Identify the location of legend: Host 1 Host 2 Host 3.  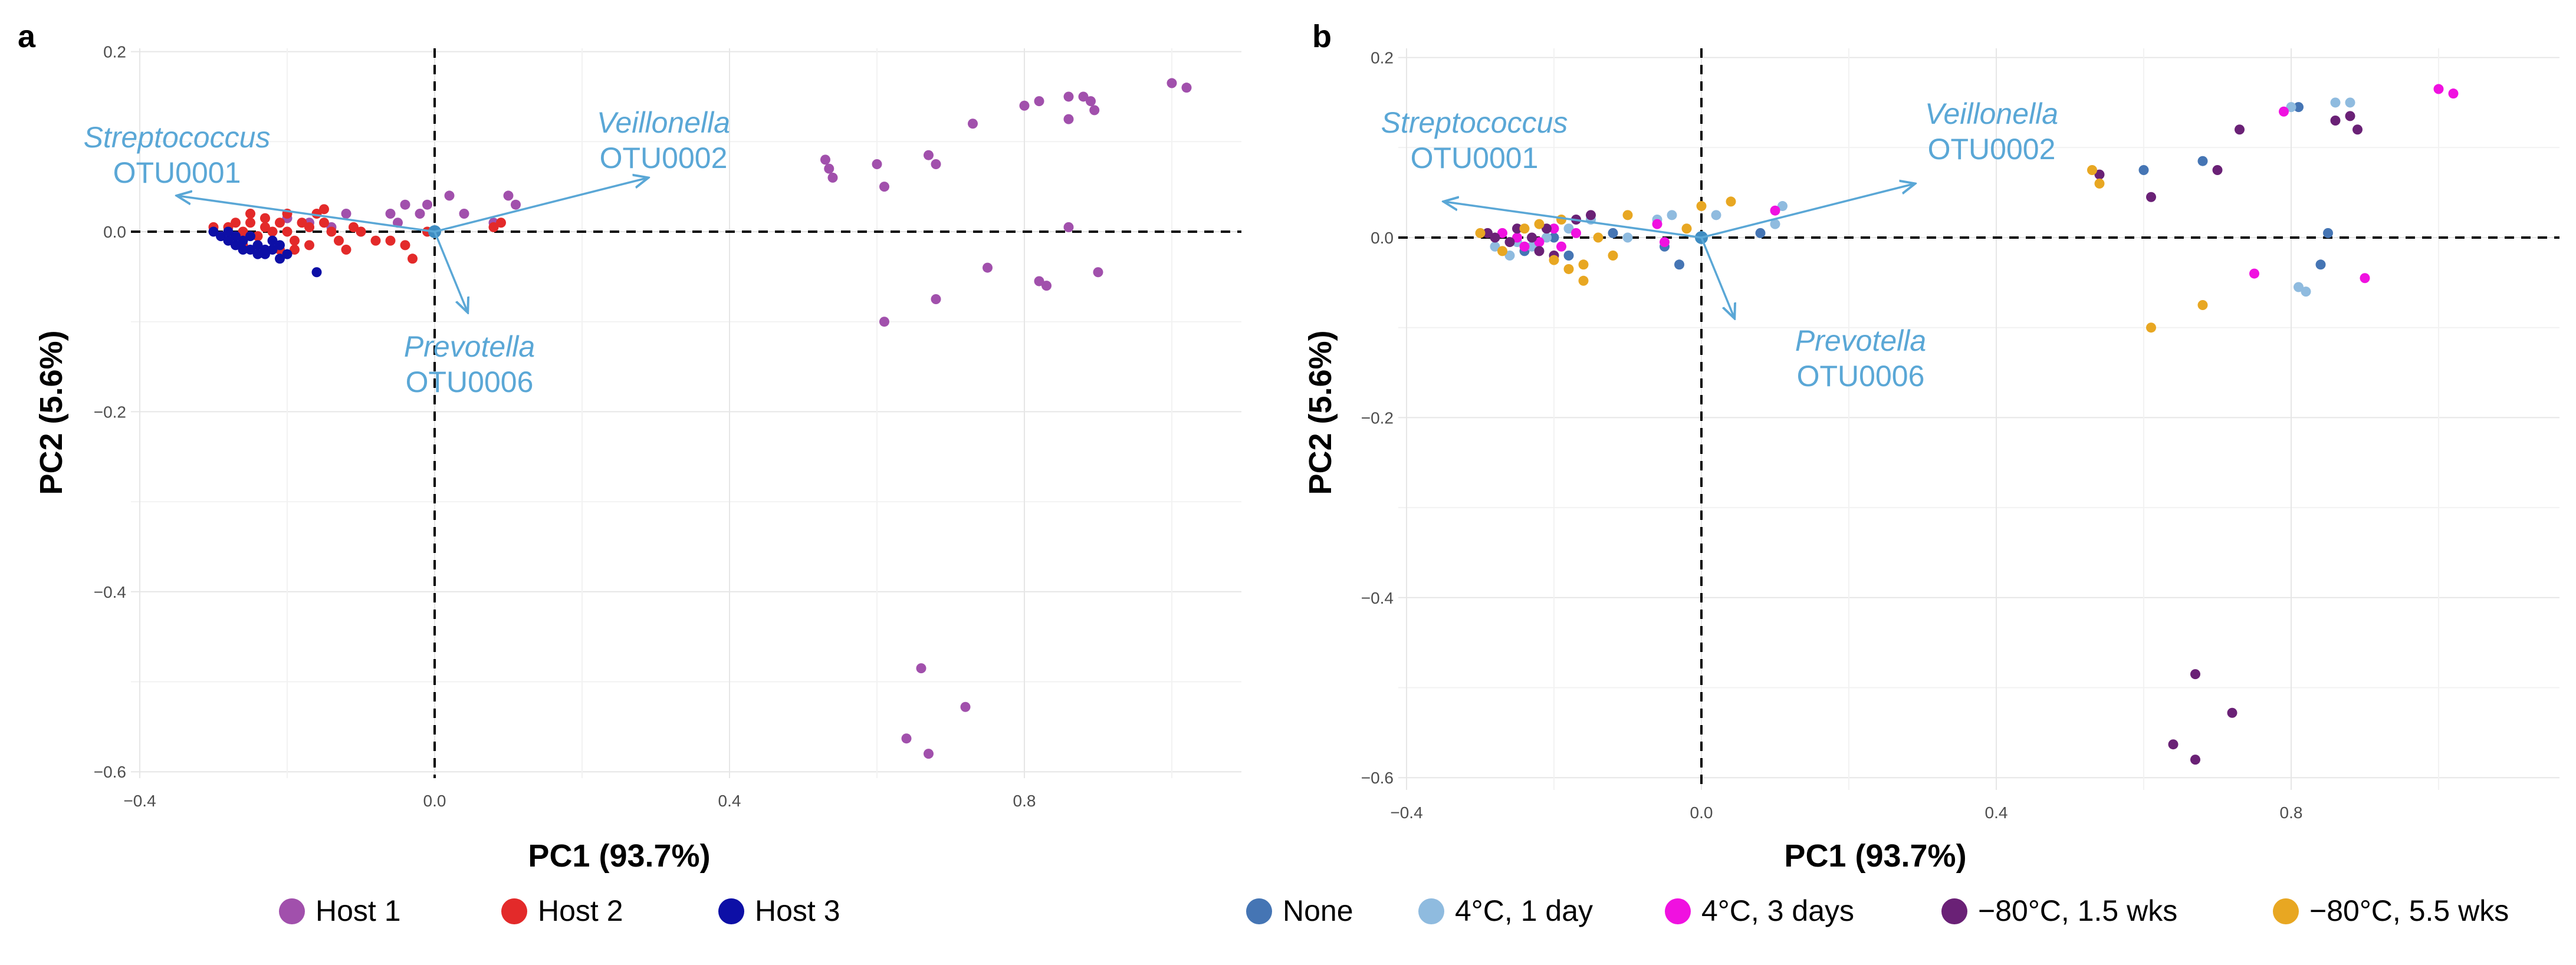
(559, 910).